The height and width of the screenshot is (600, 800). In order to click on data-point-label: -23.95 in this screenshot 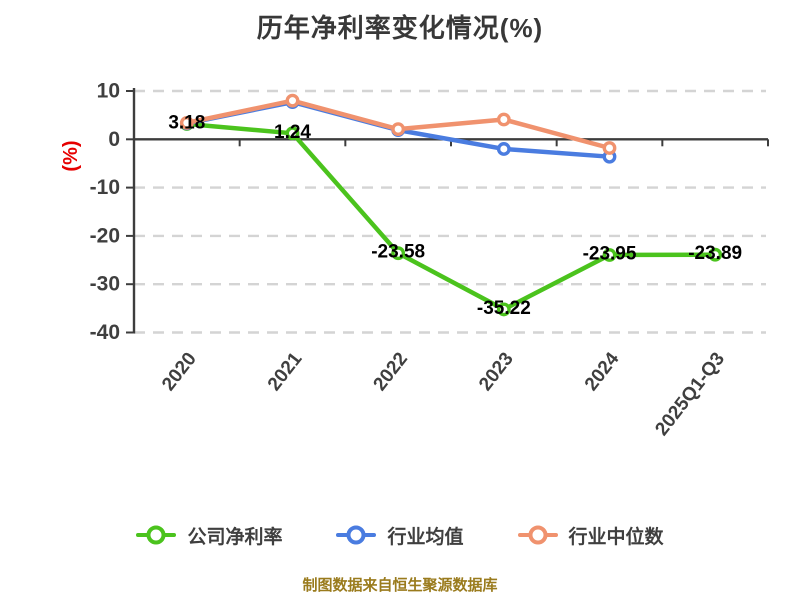, I will do `click(610, 253)`.